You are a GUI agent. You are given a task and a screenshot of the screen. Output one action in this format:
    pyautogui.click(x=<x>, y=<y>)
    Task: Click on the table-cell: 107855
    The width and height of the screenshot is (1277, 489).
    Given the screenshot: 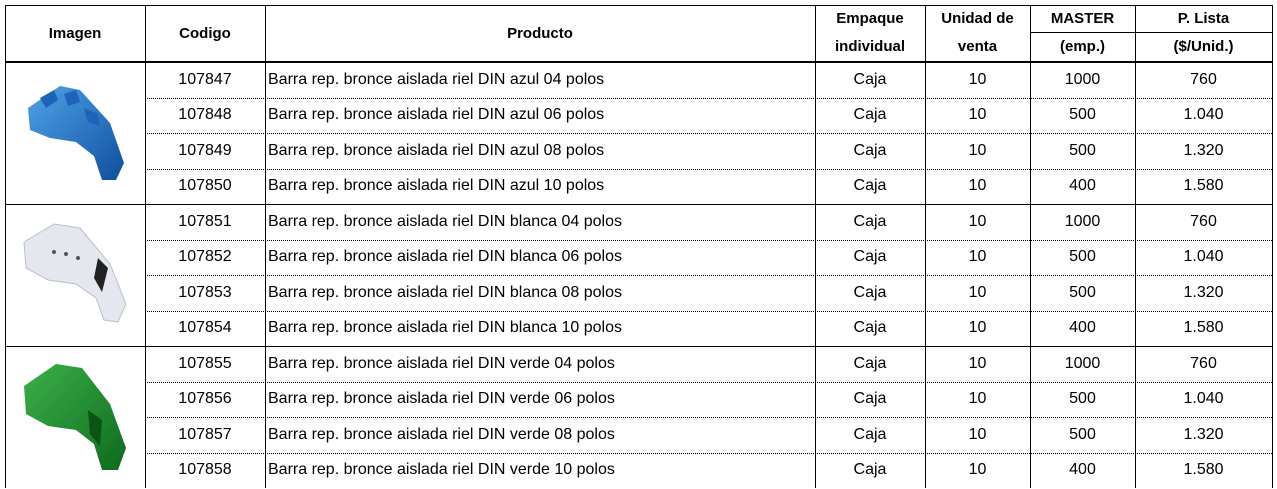 What is the action you would take?
    pyautogui.click(x=205, y=363)
    